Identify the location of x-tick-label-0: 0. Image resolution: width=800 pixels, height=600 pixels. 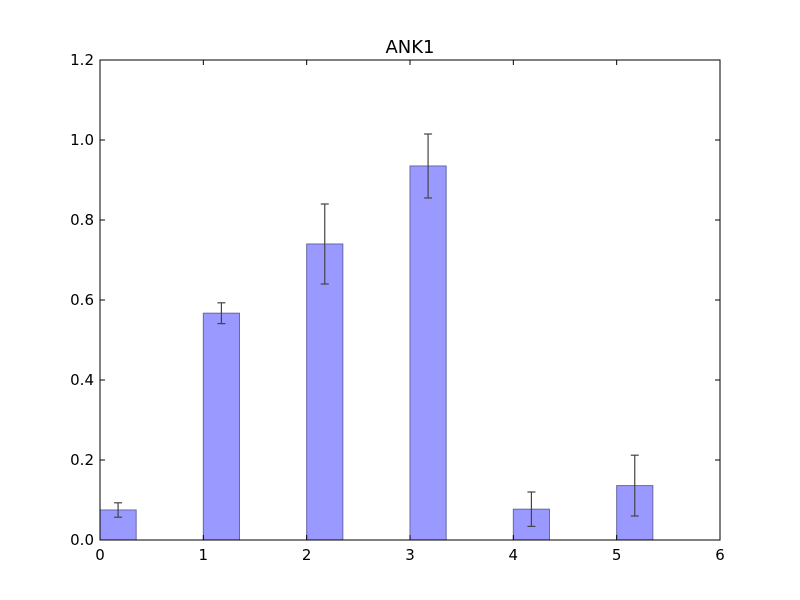
(100, 555).